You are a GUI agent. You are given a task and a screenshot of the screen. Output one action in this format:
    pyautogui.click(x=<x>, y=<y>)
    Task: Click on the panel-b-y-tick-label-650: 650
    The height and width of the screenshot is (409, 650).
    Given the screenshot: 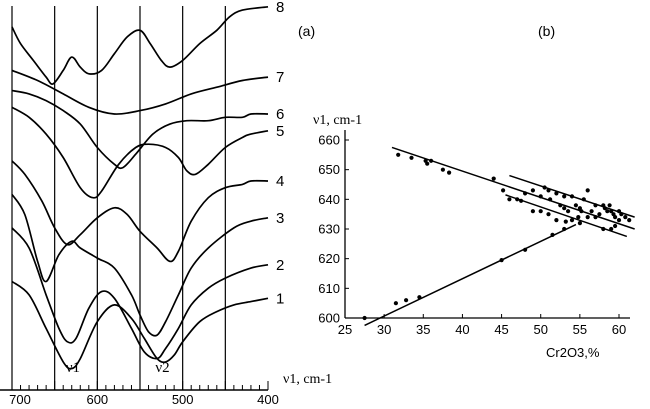 What is the action you would take?
    pyautogui.click(x=329, y=169)
    